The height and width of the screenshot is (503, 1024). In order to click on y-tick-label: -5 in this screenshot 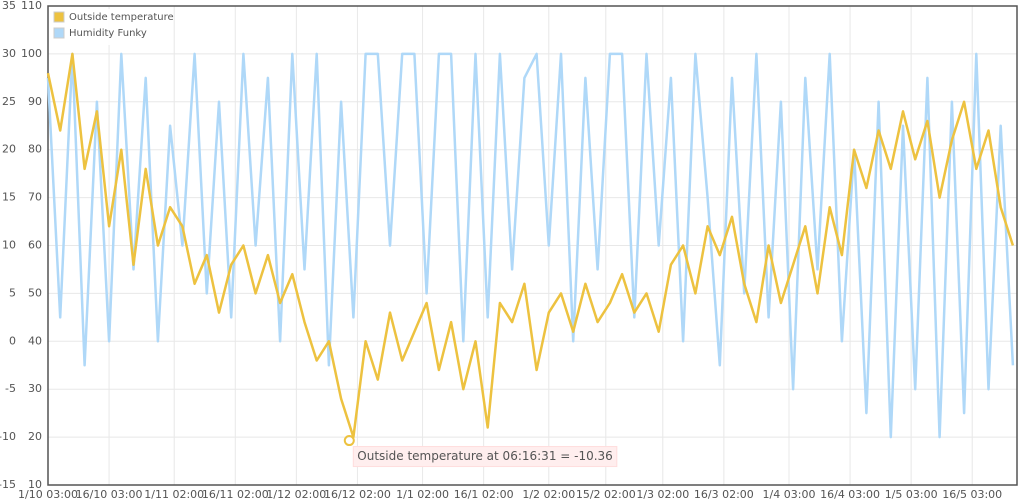, I will do `click(10, 388)`.